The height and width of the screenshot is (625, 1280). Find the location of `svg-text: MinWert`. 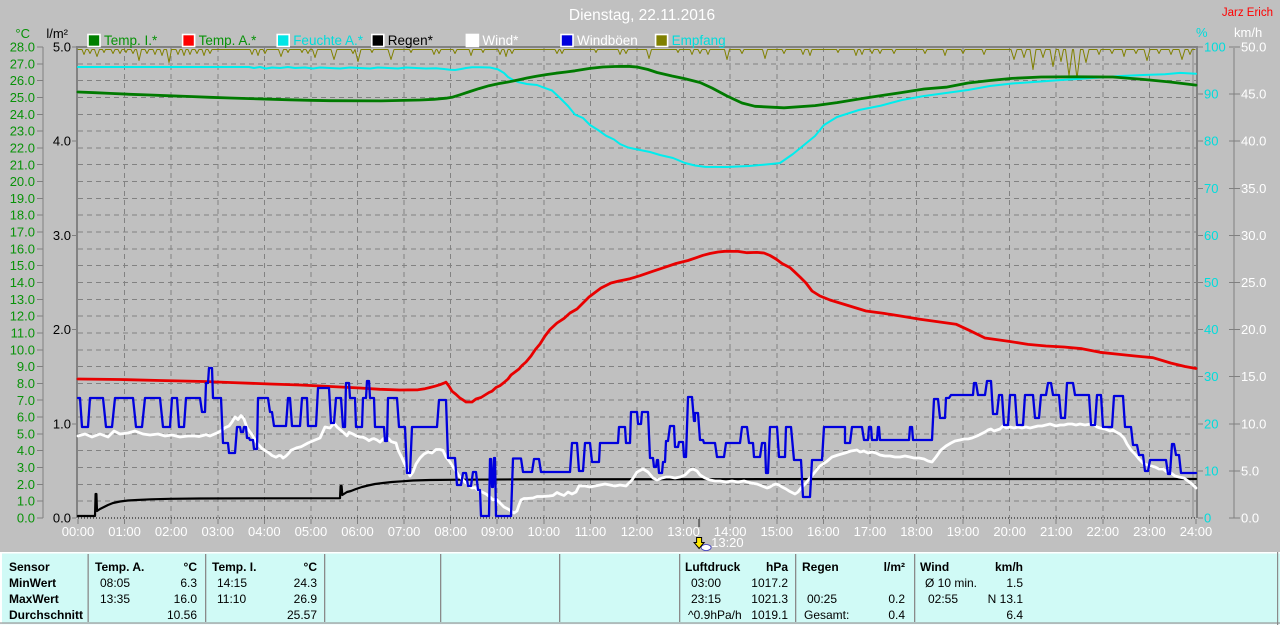

svg-text: MinWert is located at coordinates (32, 583).